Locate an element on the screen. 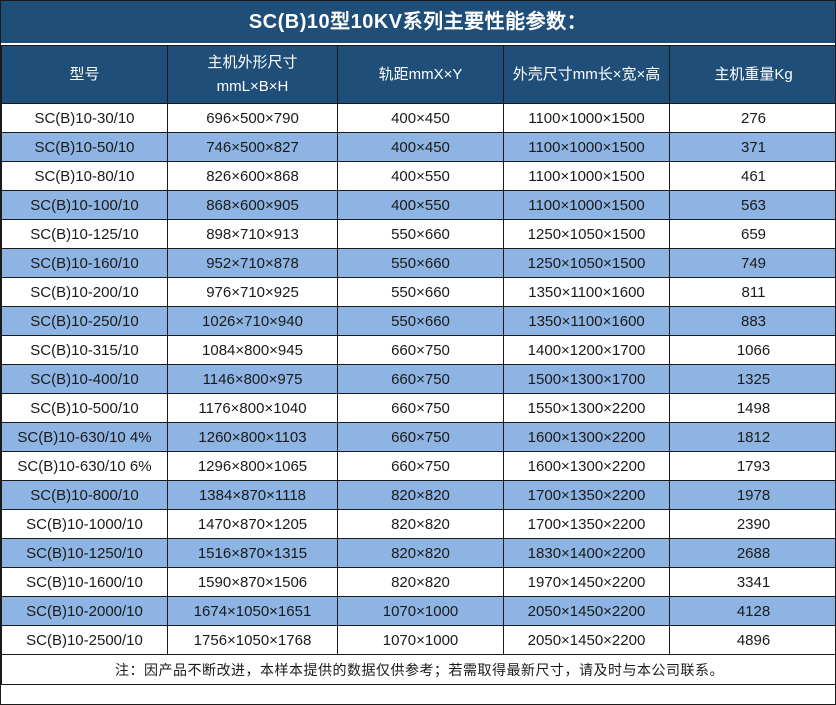 Image resolution: width=836 pixels, height=705 pixels. table-cell: 461 is located at coordinates (752, 176).